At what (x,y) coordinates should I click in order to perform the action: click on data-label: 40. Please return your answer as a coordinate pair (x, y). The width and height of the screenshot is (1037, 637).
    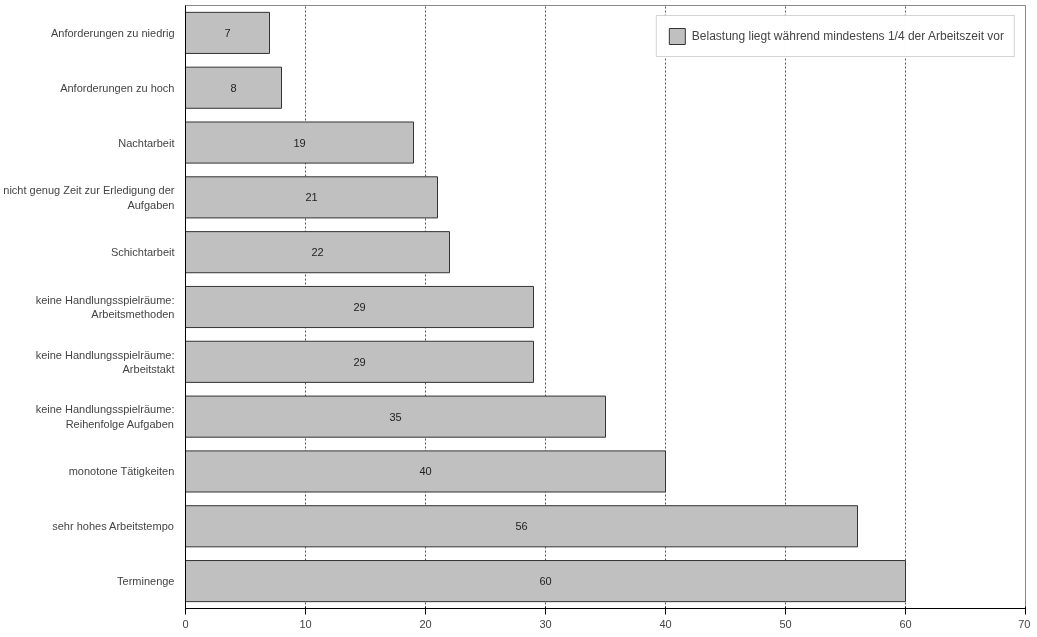
    Looking at the image, I should click on (425, 471).